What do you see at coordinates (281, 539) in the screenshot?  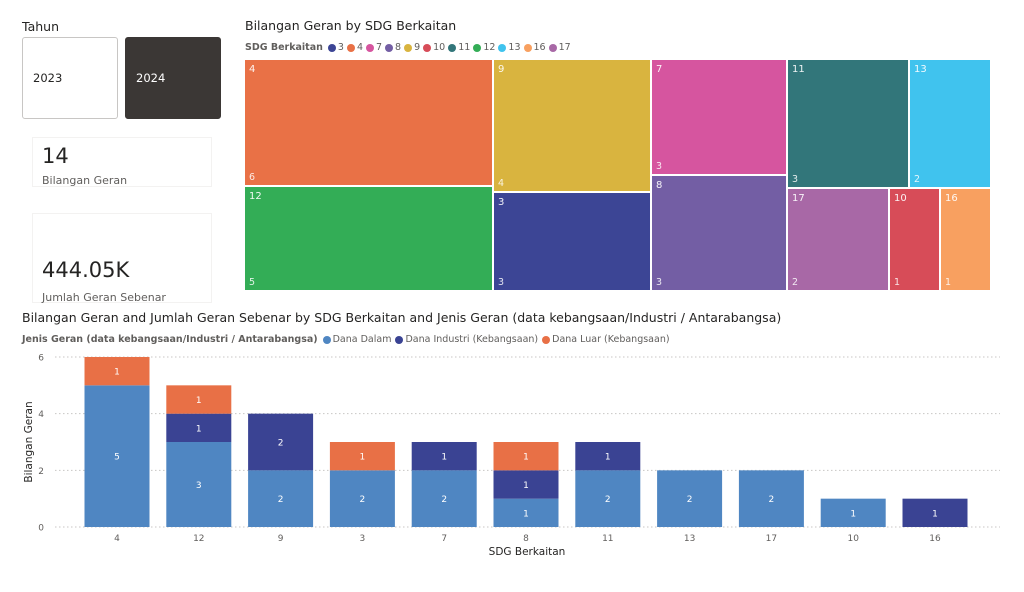 I see `x-tick-label: 9` at bounding box center [281, 539].